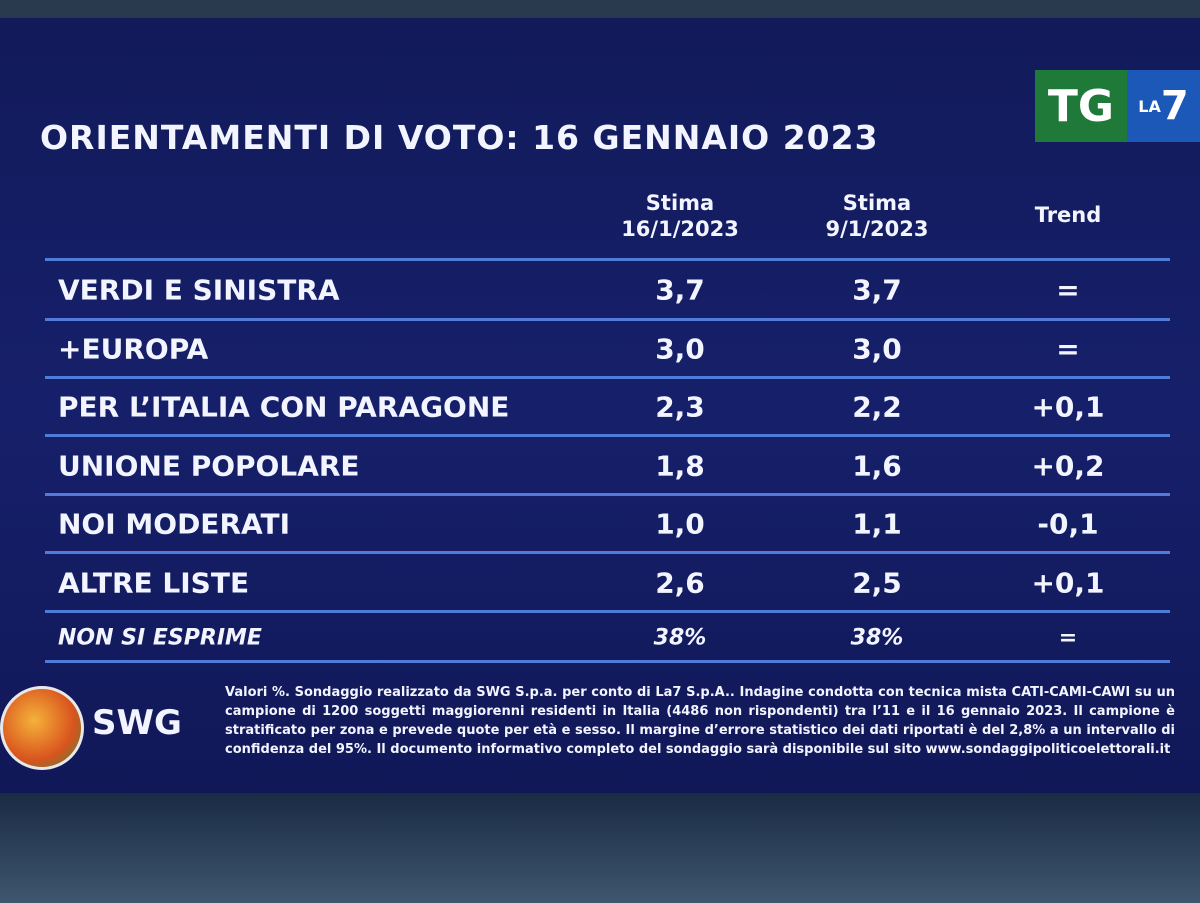  I want to click on cell-value: 2,5, so click(877, 582).